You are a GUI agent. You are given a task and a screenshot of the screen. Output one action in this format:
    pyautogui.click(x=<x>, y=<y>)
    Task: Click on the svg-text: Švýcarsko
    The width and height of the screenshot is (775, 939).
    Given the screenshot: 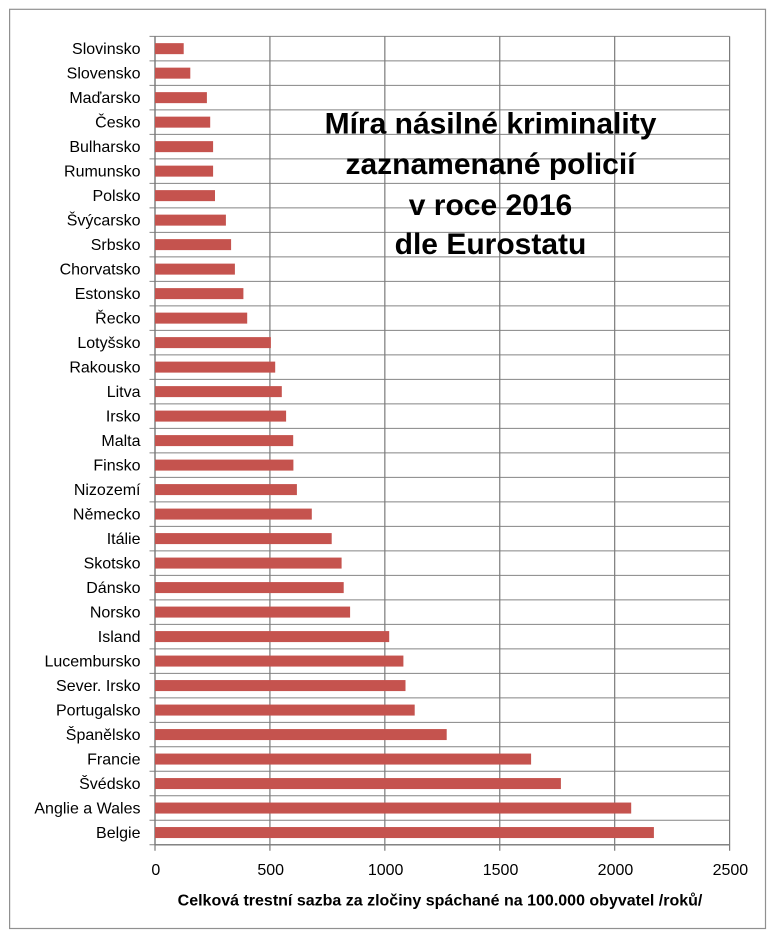 What is the action you would take?
    pyautogui.click(x=104, y=220)
    